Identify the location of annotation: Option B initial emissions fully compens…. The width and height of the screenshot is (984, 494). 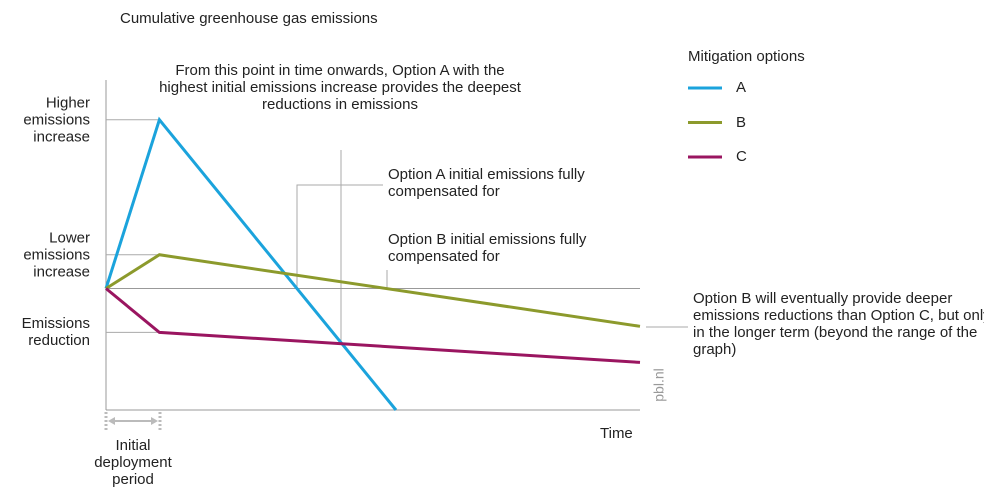
(487, 248).